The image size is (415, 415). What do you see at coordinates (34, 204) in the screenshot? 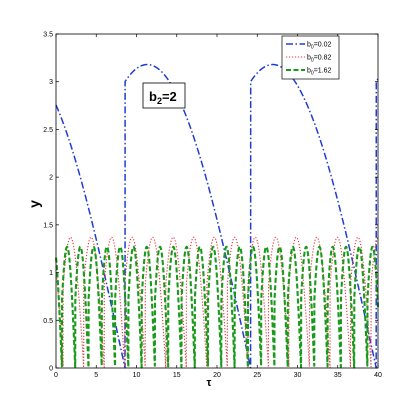
I see `y-axis-label: y` at bounding box center [34, 204].